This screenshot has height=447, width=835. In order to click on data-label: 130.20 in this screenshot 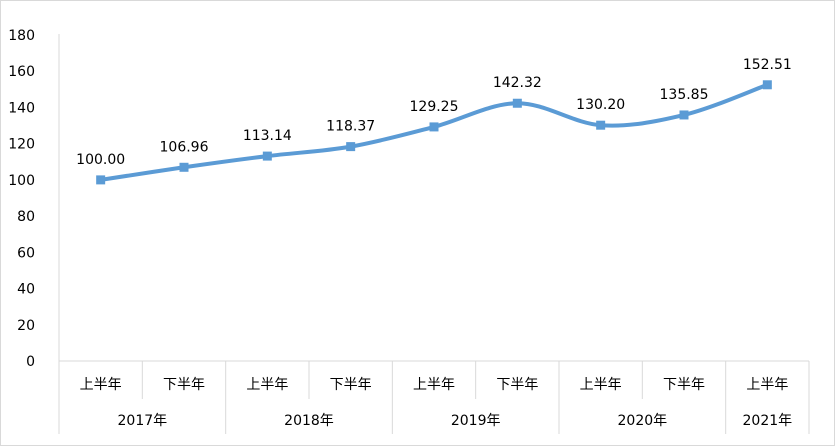, I will do `click(600, 105)`.